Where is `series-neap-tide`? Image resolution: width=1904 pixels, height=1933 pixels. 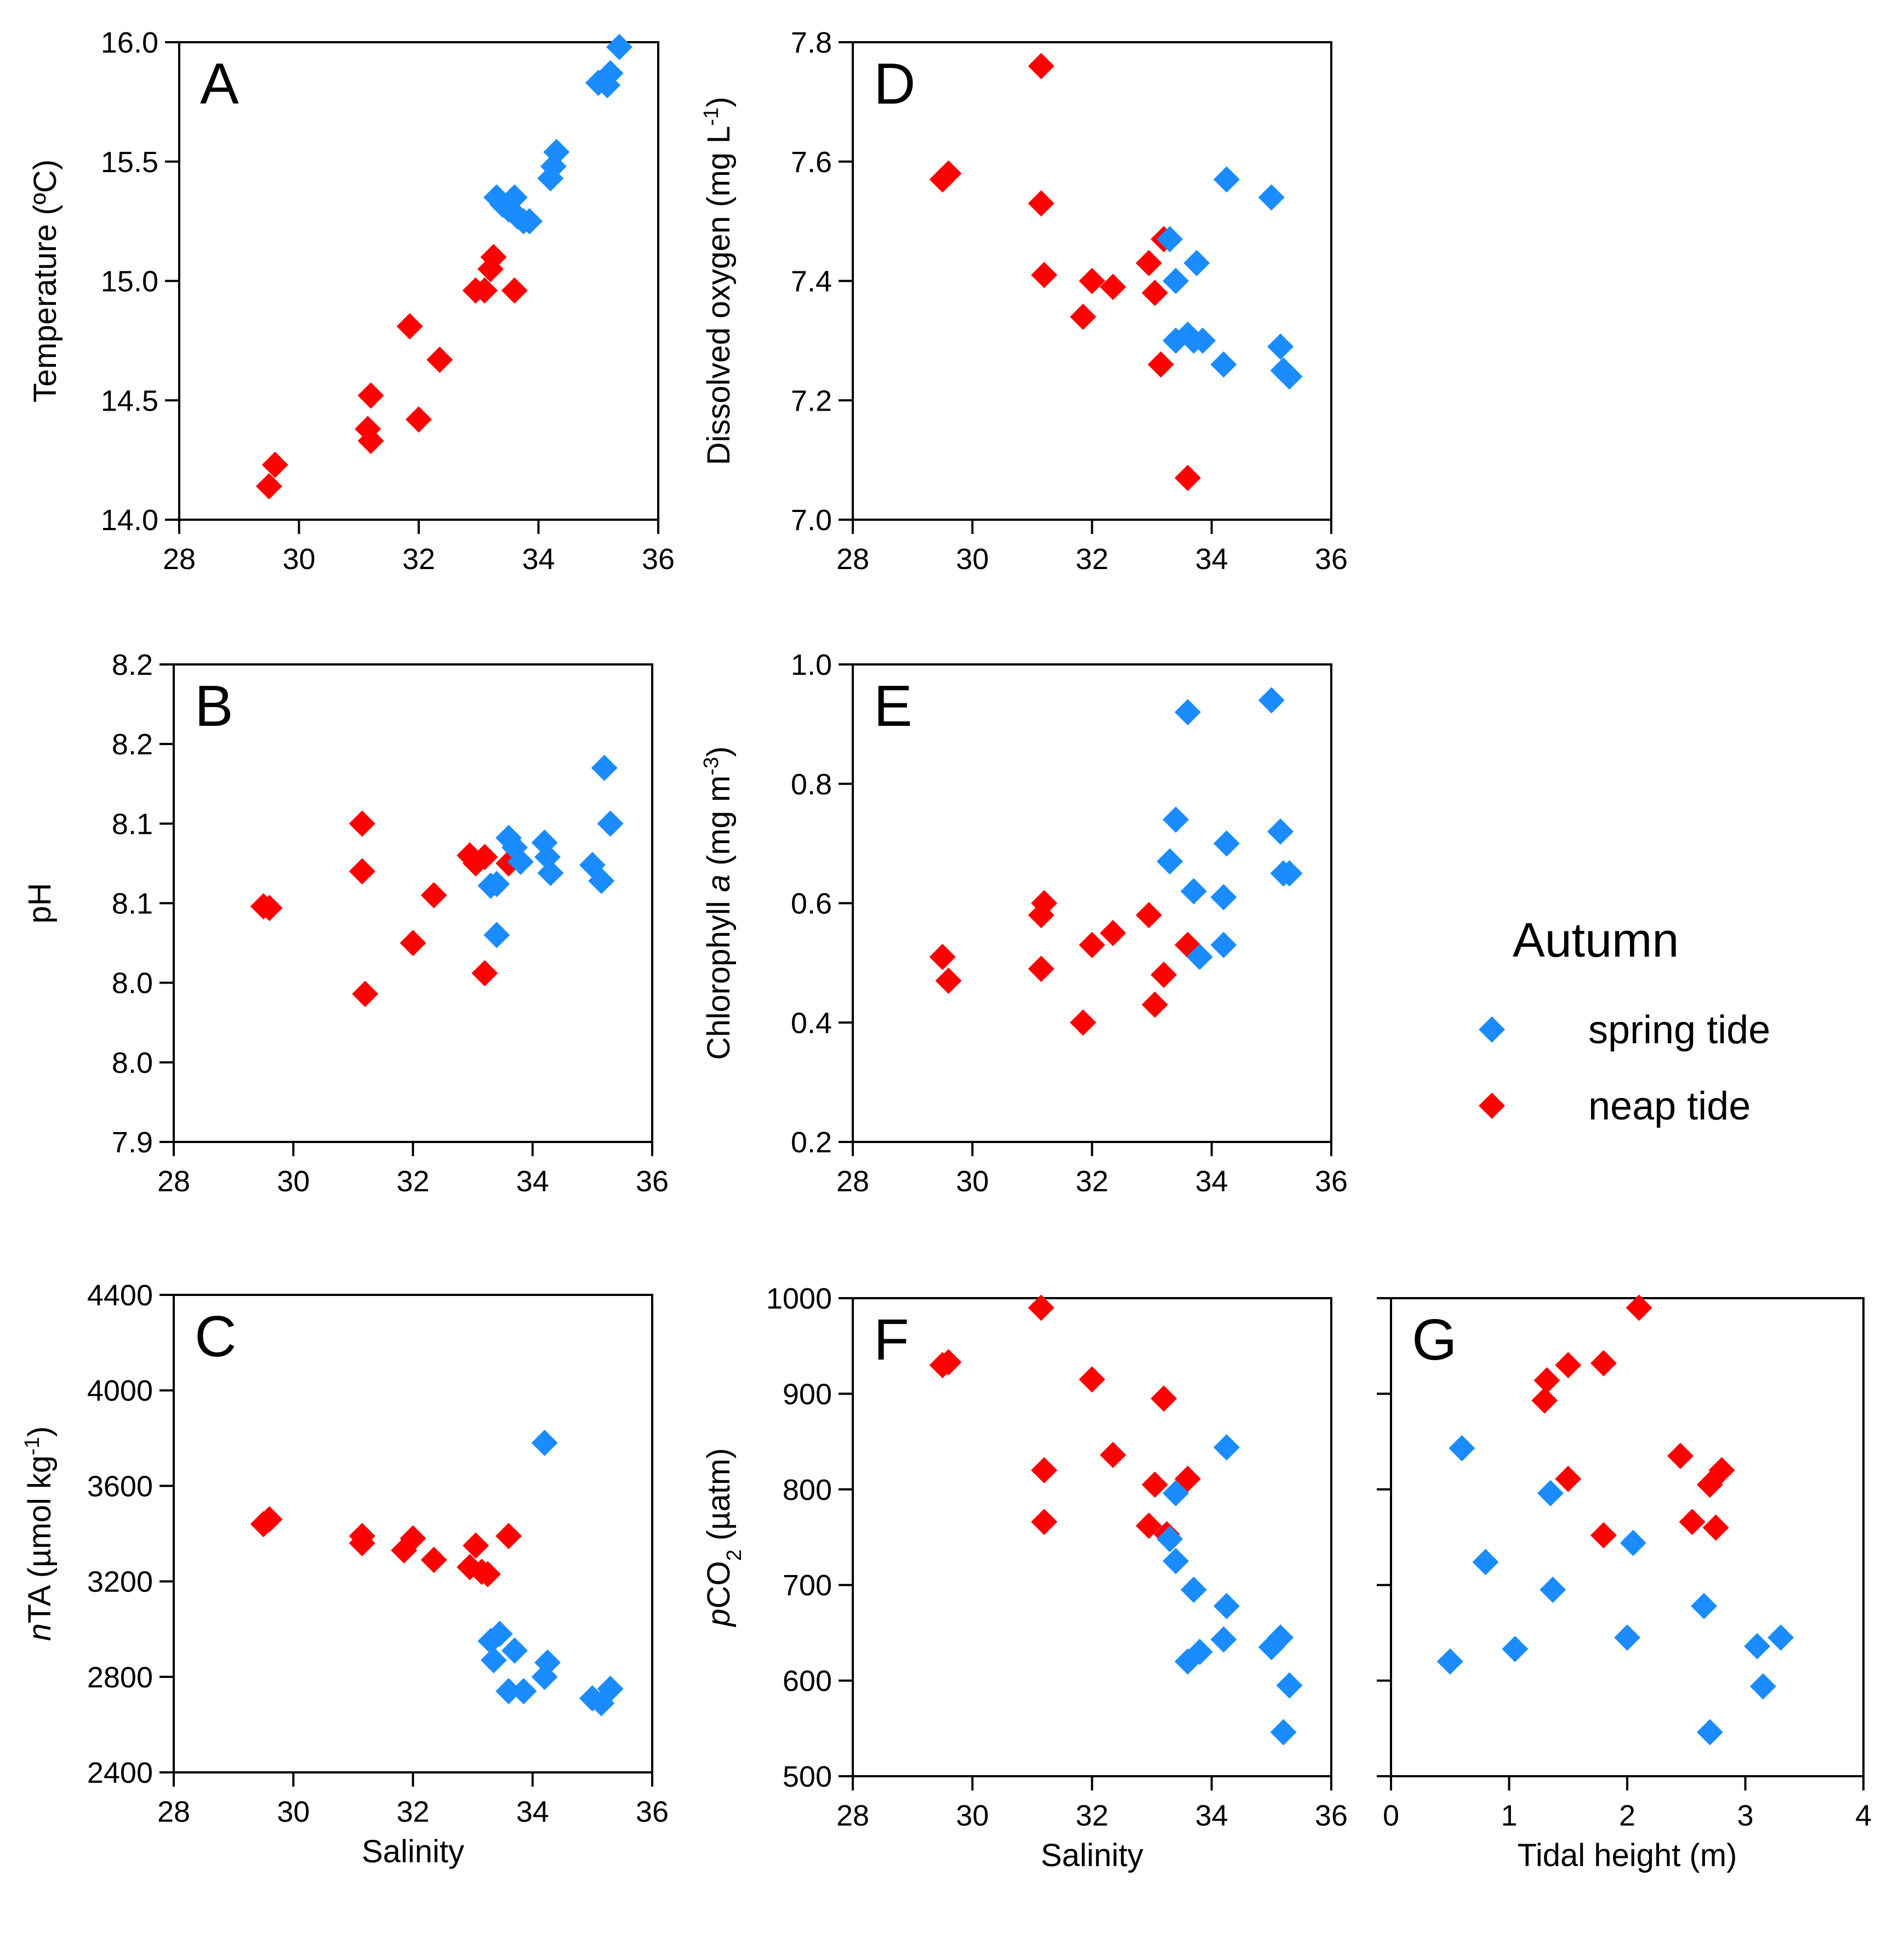 series-neap-tide is located at coordinates (1633, 1422).